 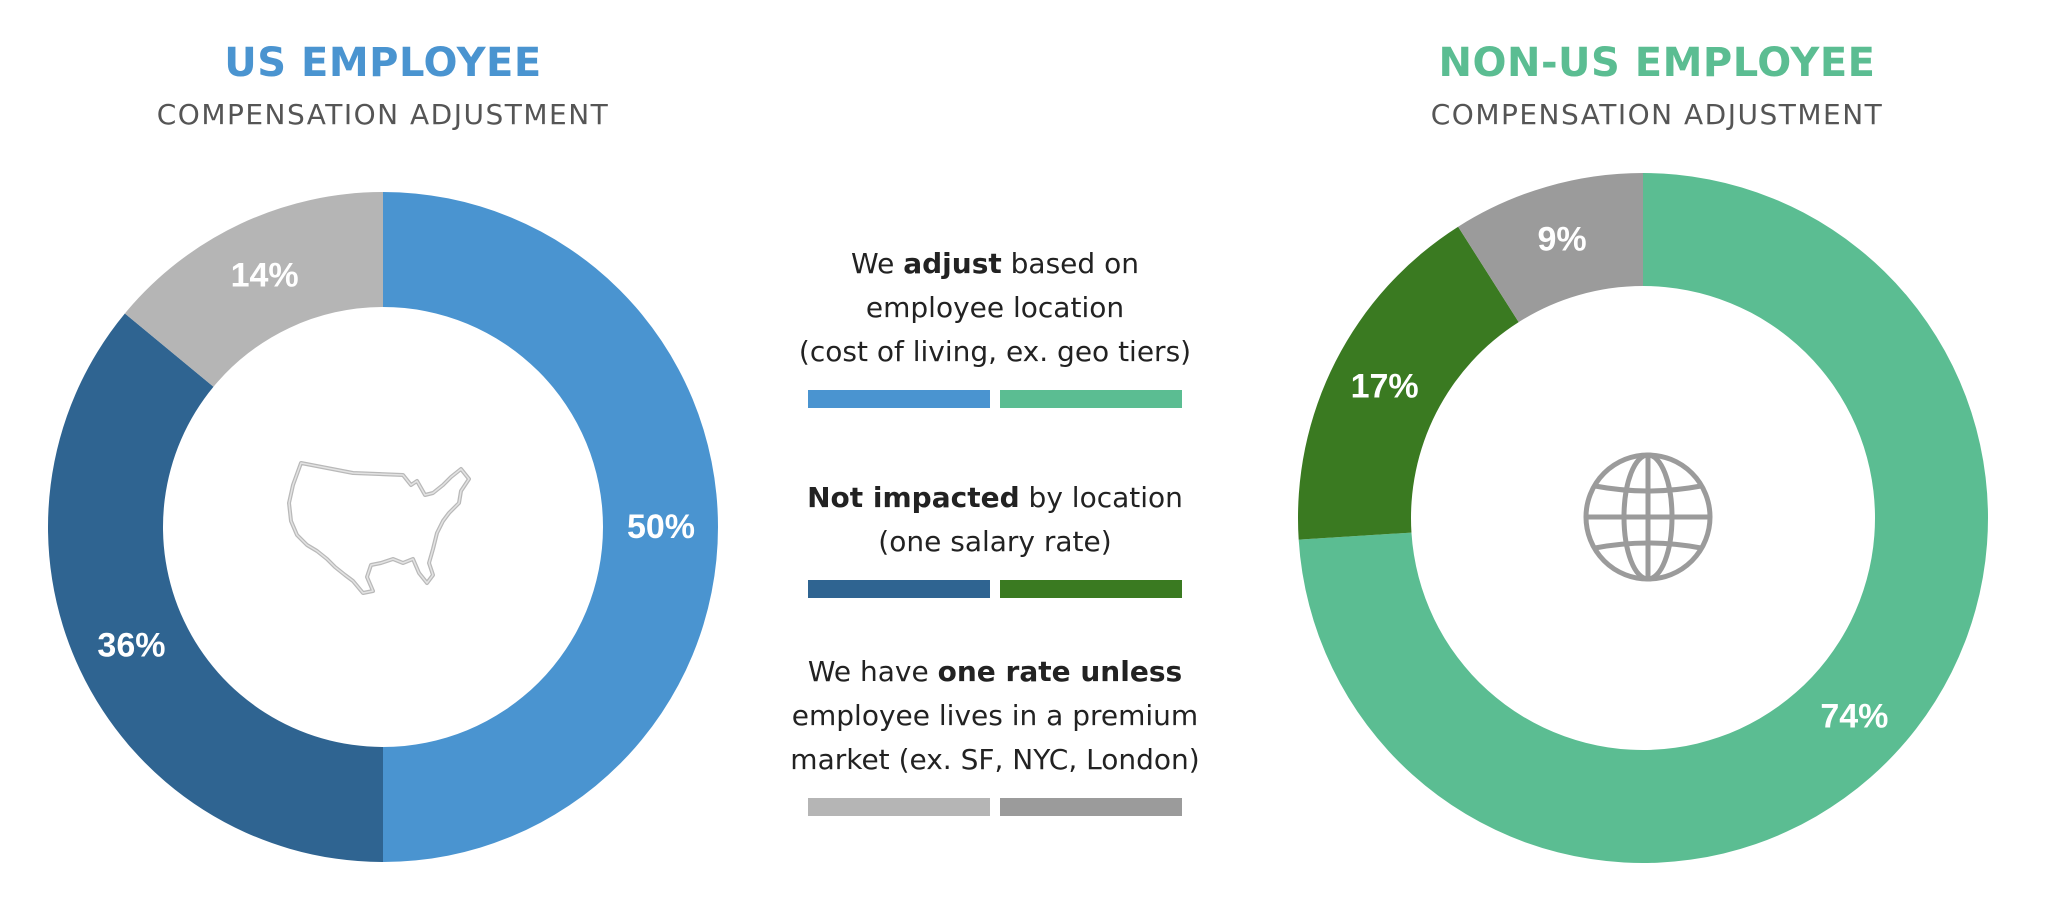 What do you see at coordinates (1070, 263) in the screenshot?
I see `legend-adjust-post: based on` at bounding box center [1070, 263].